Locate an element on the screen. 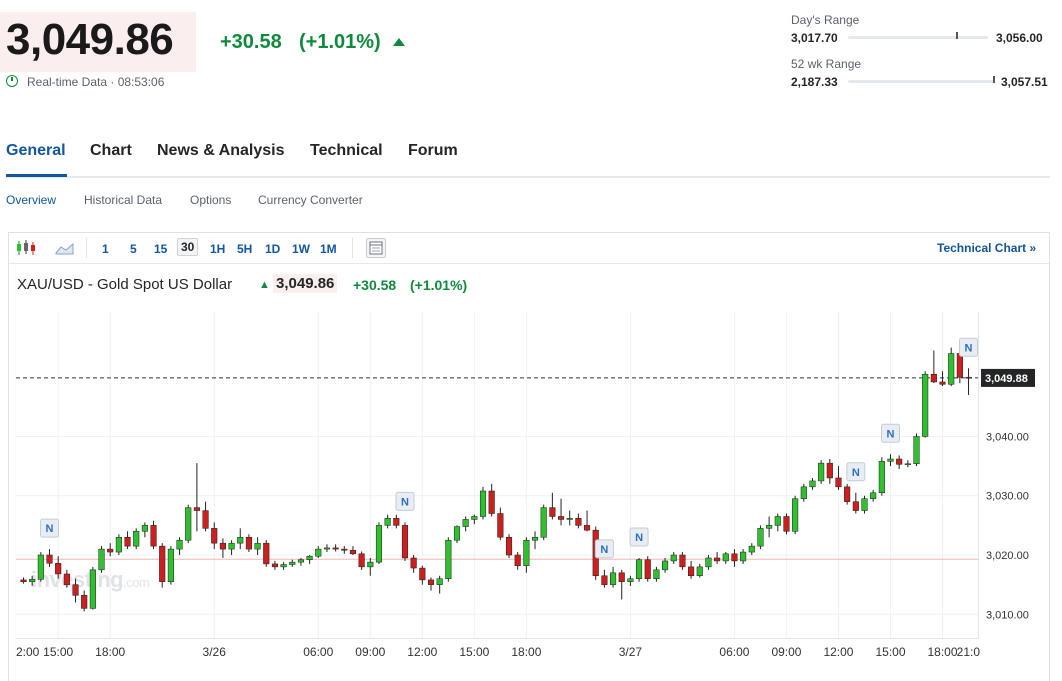  tab-chart: Chart is located at coordinates (111, 150).